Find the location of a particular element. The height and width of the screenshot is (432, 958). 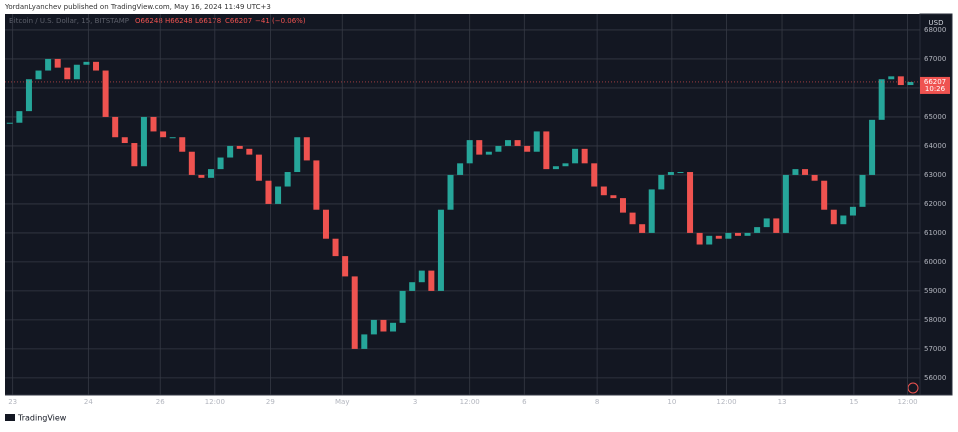

footer: TradingView is located at coordinates (42, 418).